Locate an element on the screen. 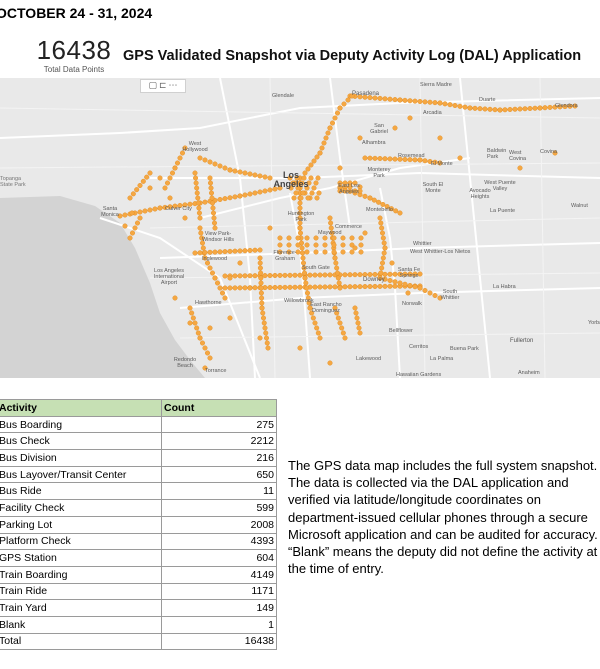  total-count-label: Total Data Points is located at coordinates (74, 69).